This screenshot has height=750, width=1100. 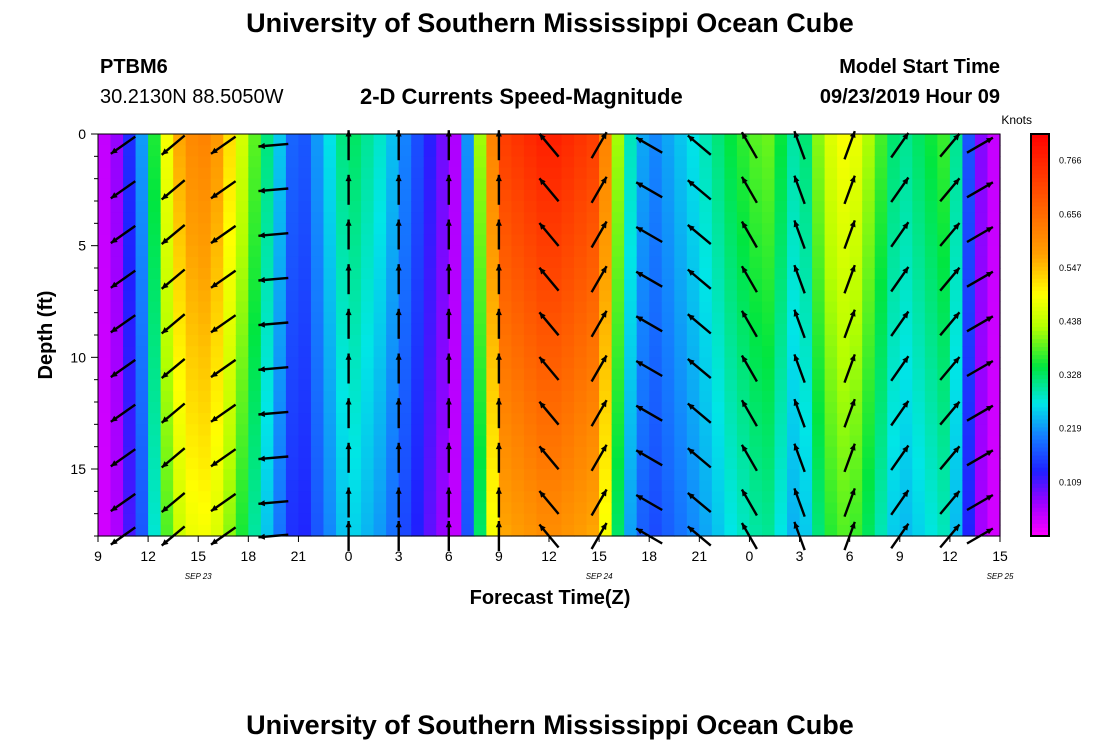 What do you see at coordinates (1016, 120) in the screenshot?
I see `colorbar-unit-label: Knots` at bounding box center [1016, 120].